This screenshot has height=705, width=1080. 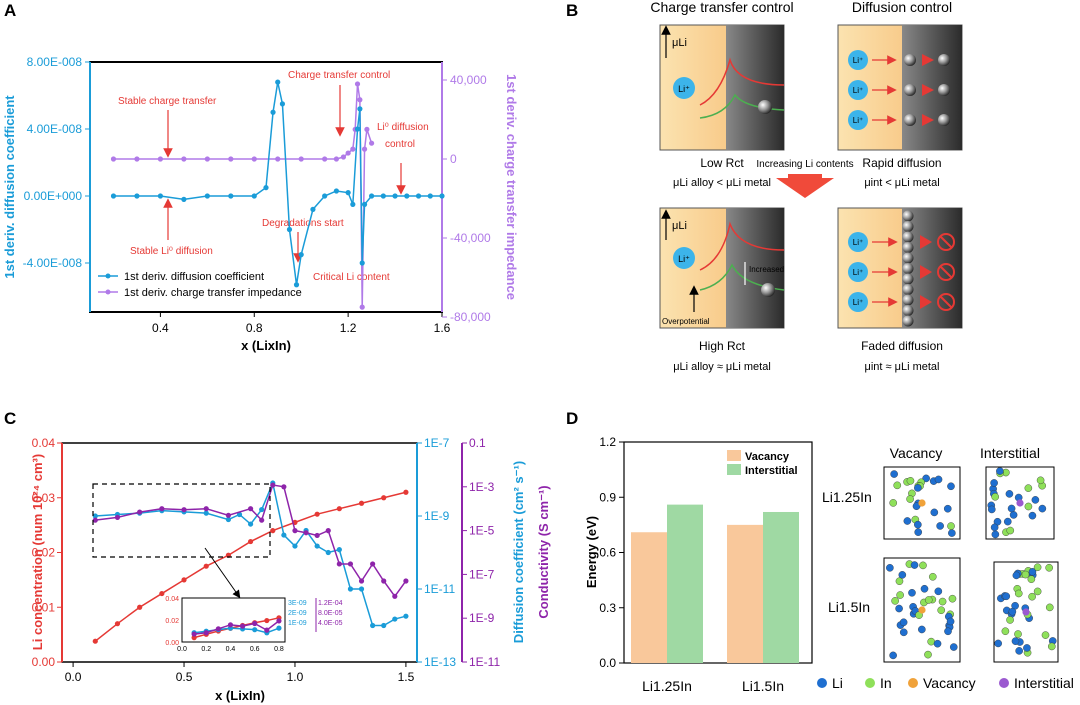 I want to click on annot-degradation: Degradations start, so click(x=303, y=223).